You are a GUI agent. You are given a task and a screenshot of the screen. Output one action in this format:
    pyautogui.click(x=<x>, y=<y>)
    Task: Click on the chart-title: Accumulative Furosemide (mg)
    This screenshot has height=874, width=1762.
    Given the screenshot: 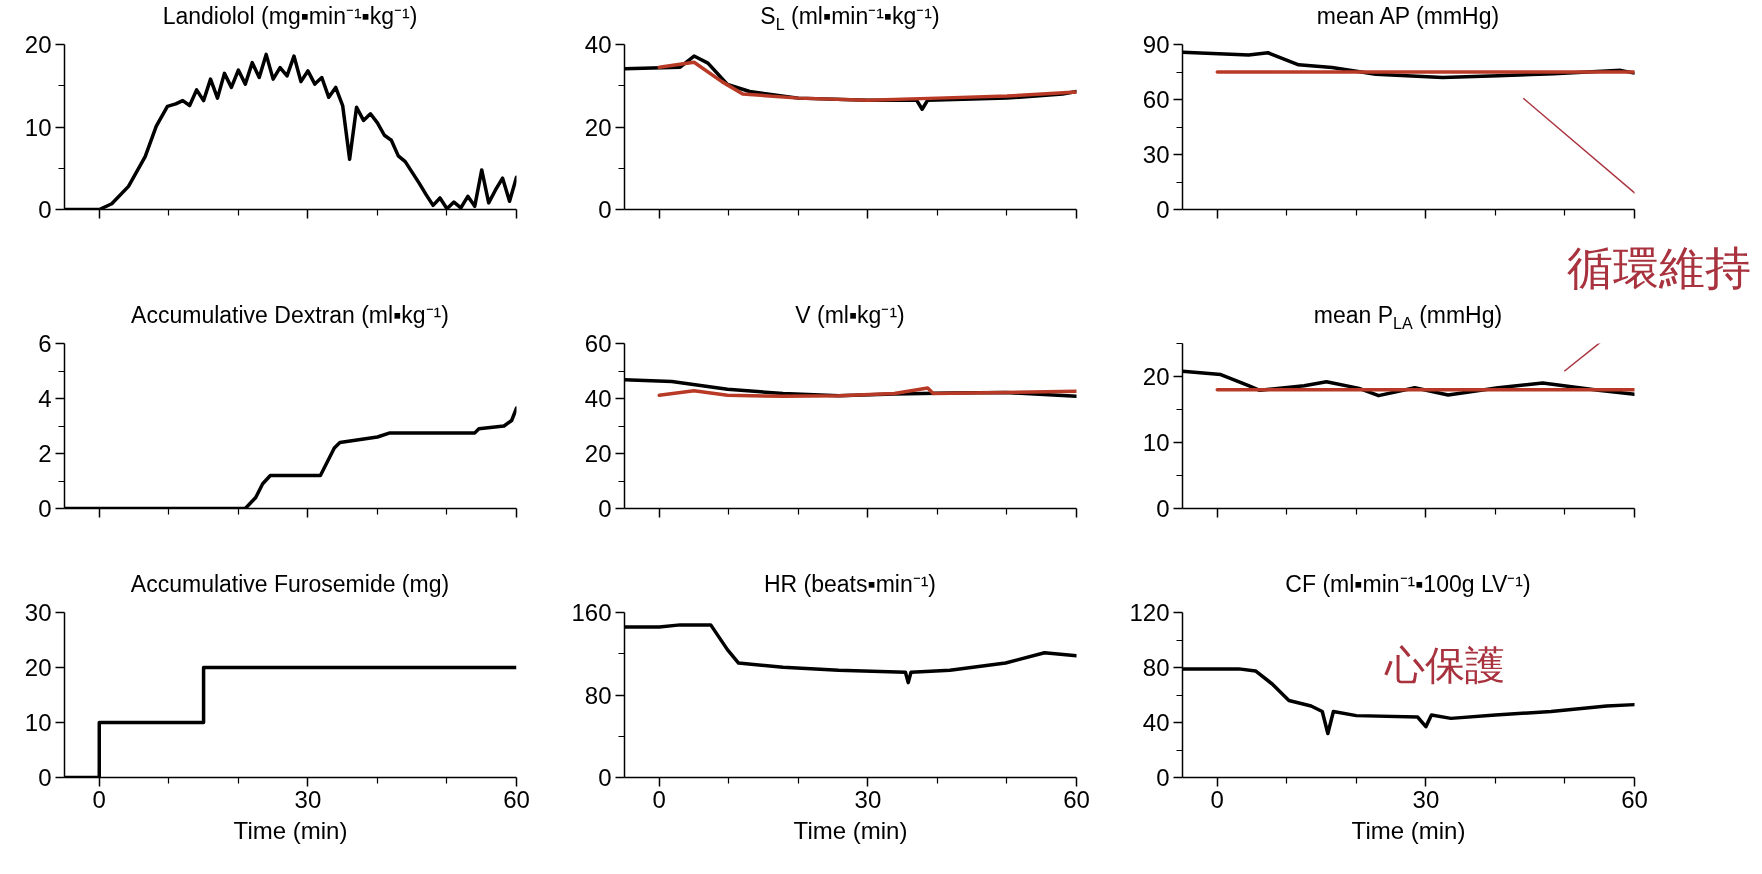 What is the action you would take?
    pyautogui.click(x=290, y=584)
    